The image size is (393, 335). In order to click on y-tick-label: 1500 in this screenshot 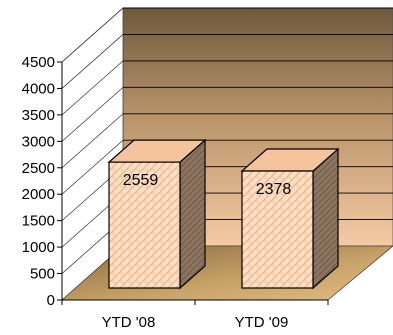, I will do `click(38, 221)`.